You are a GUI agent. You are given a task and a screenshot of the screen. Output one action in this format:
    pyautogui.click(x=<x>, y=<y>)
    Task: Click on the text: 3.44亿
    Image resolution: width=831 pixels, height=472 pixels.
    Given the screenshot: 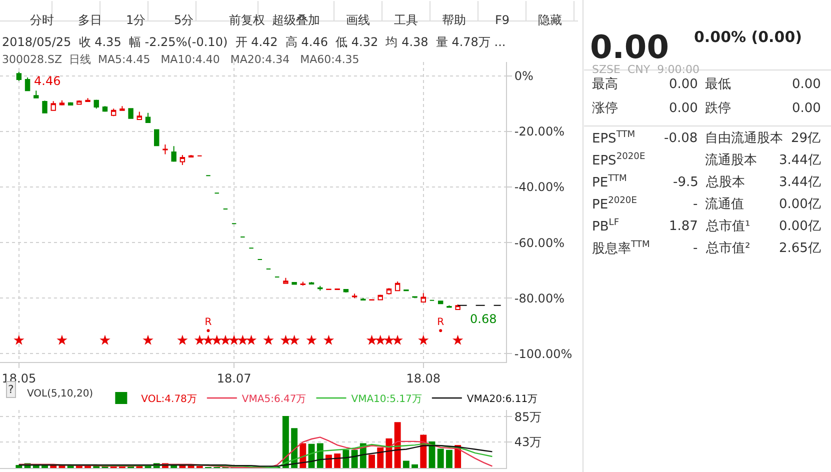 What is the action you would take?
    pyautogui.click(x=800, y=182)
    